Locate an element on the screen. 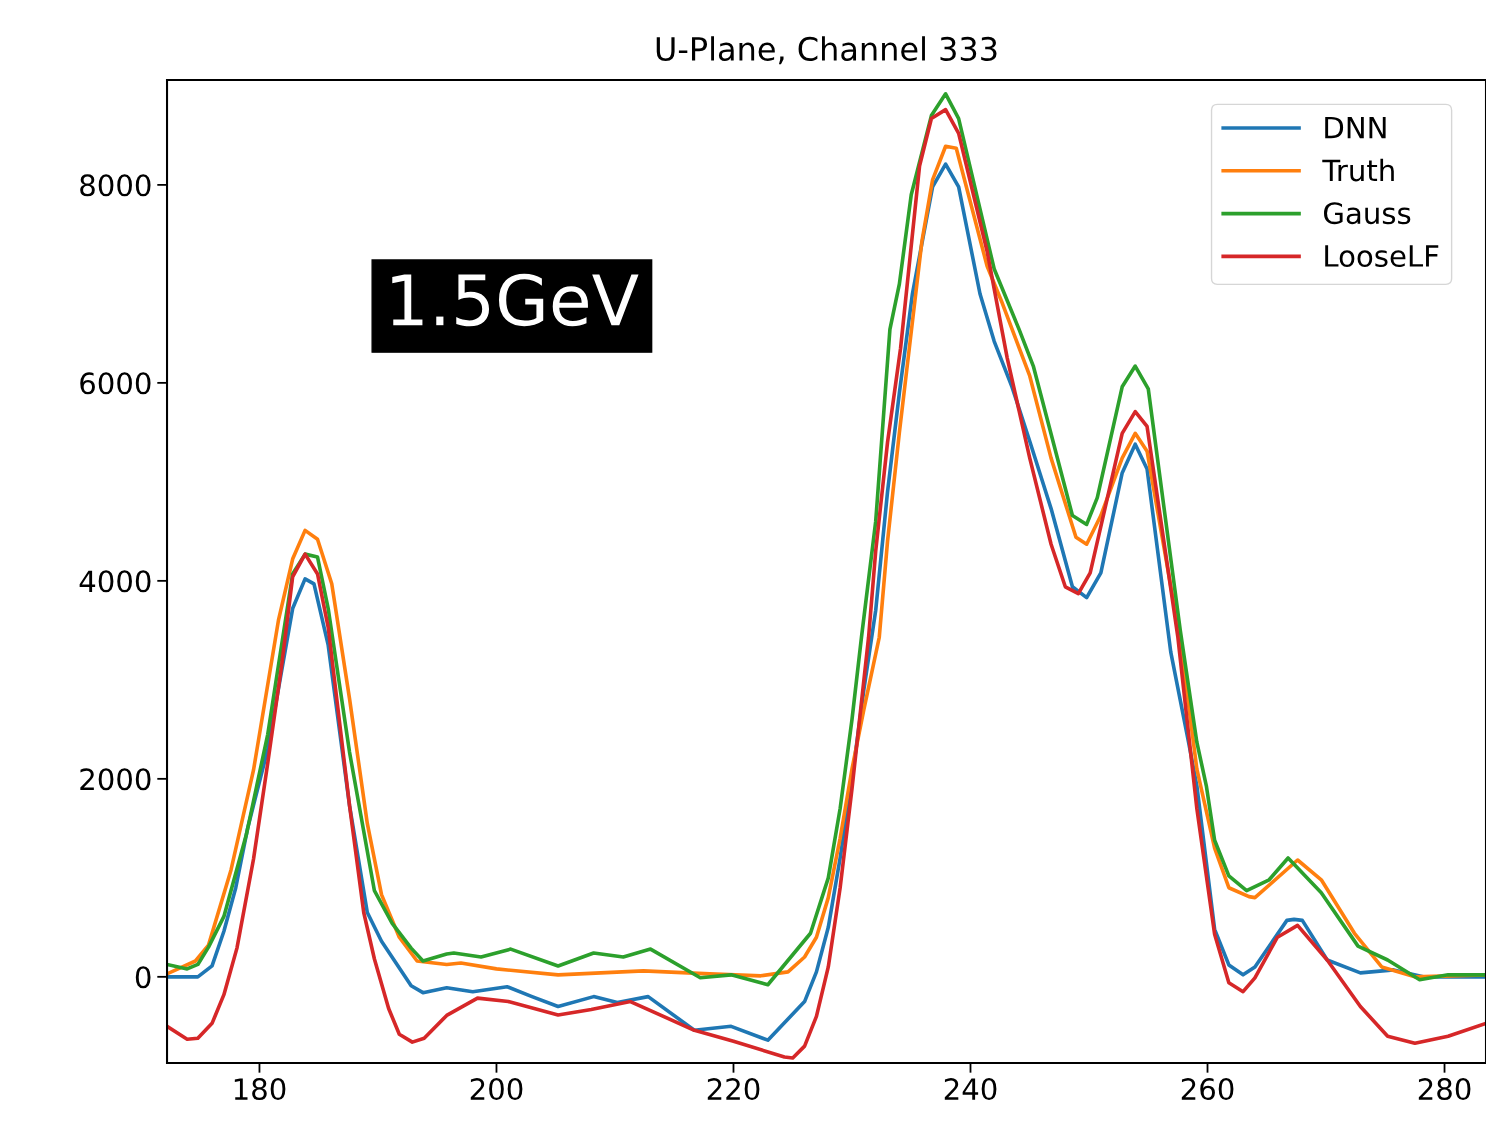 This screenshot has width=1486, height=1126. legend-label: LooseLF is located at coordinates (1382, 256).